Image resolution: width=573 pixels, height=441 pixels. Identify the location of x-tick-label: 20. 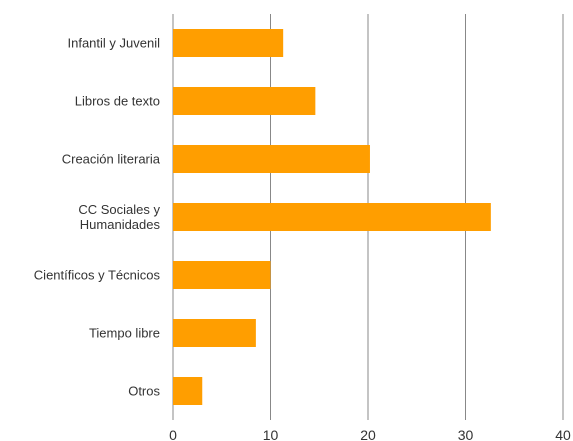
(368, 434).